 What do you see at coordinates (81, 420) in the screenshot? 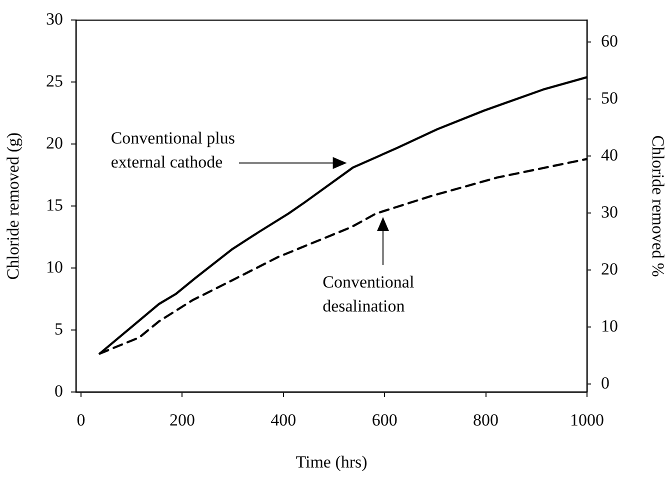
I see `x-tick-label: 0` at bounding box center [81, 420].